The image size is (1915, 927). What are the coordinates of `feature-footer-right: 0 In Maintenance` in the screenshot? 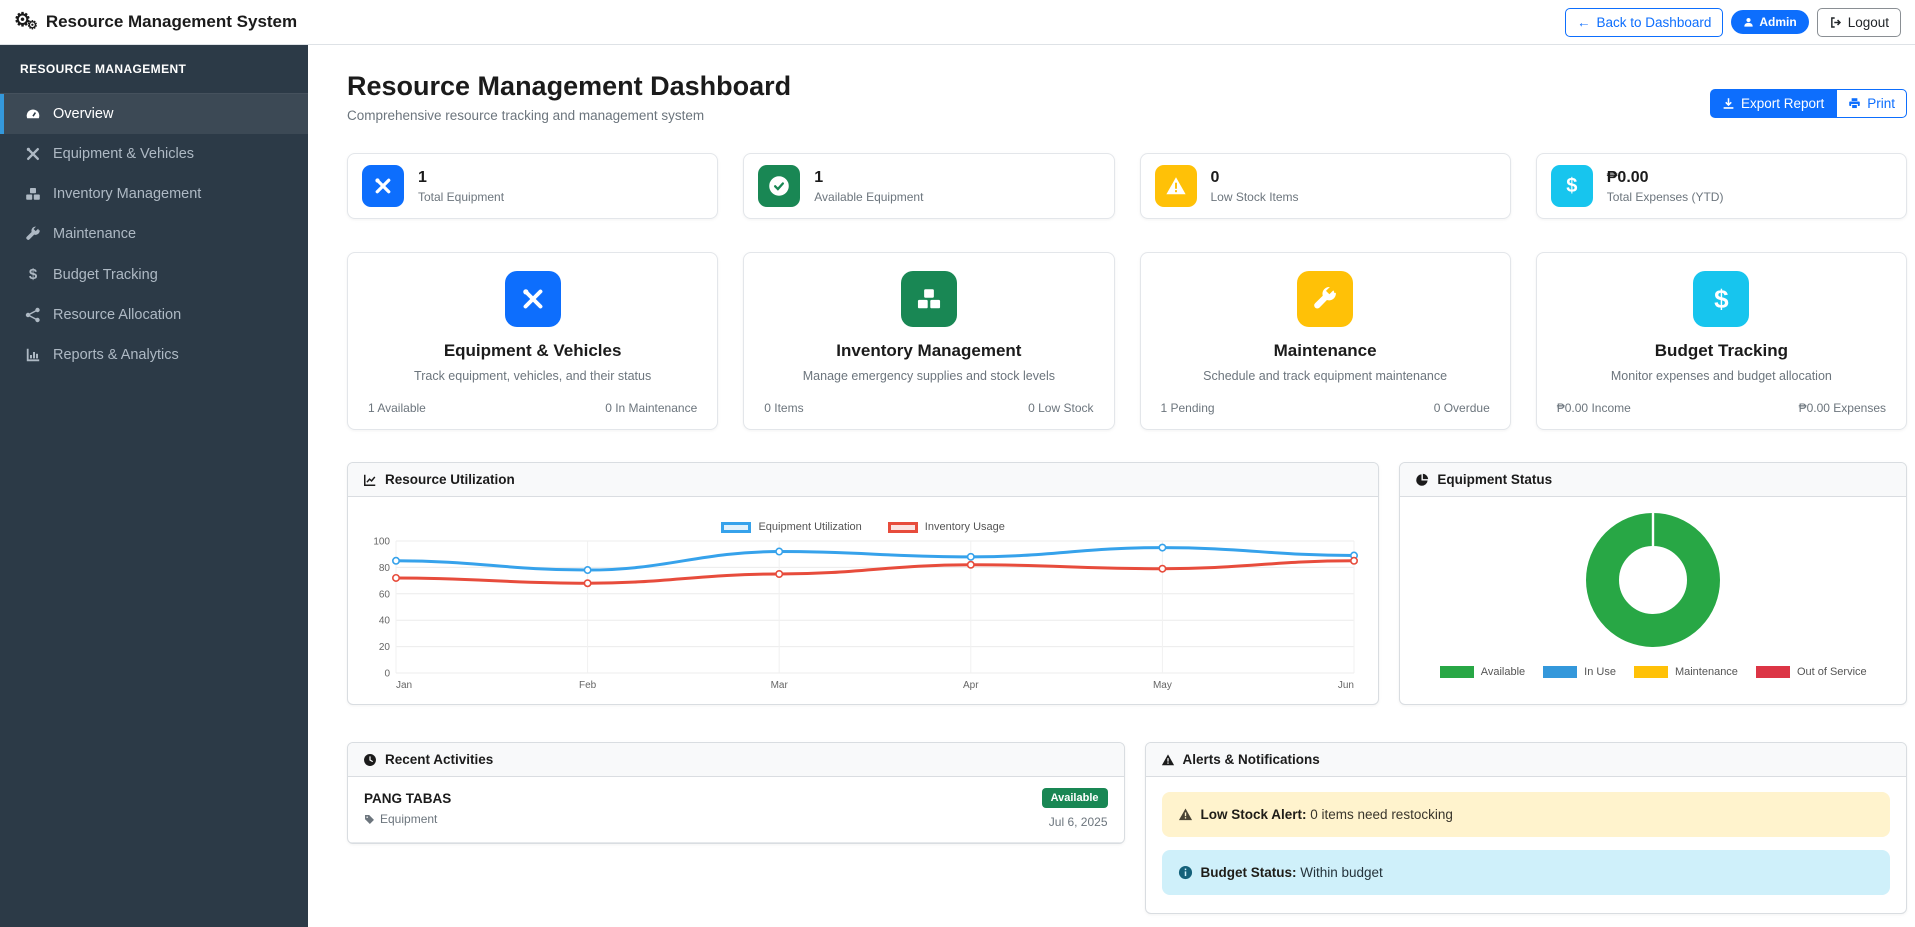 It's located at (651, 408).